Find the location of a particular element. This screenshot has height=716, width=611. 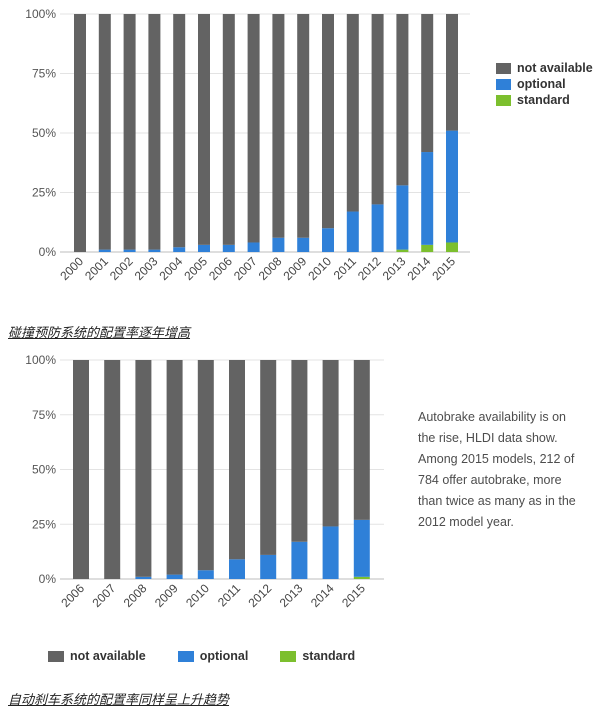

legend-item-not-available: not available is located at coordinates (97, 656).